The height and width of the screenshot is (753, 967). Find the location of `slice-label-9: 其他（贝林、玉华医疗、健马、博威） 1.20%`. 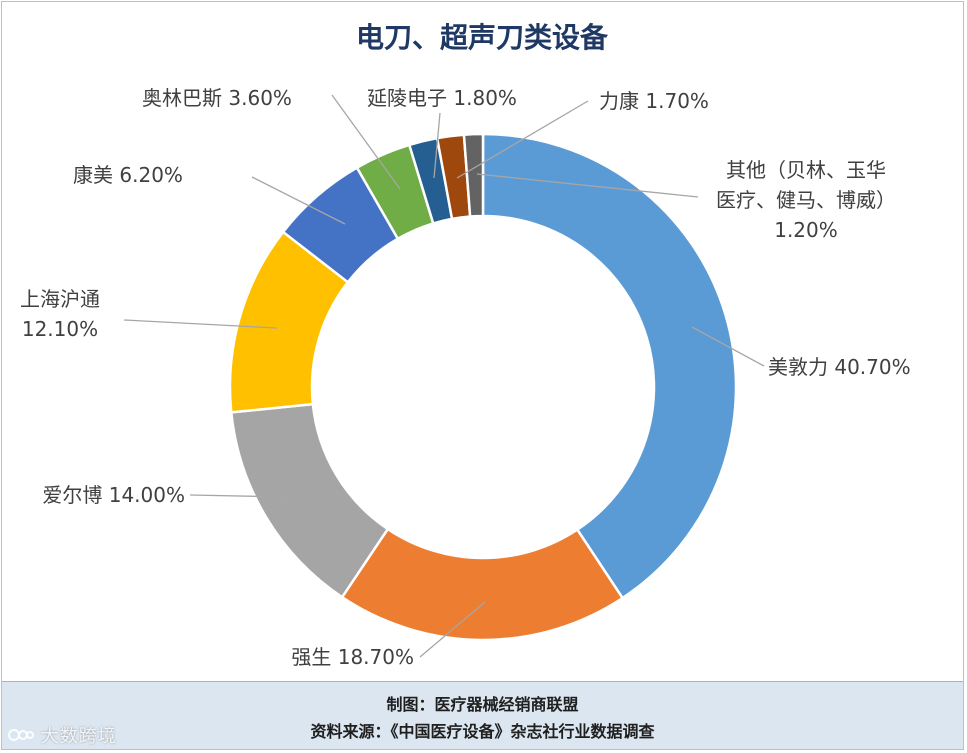

slice-label-9: 其他（贝林、玉华医疗、健马、博威） 1.20% is located at coordinates (806, 200).